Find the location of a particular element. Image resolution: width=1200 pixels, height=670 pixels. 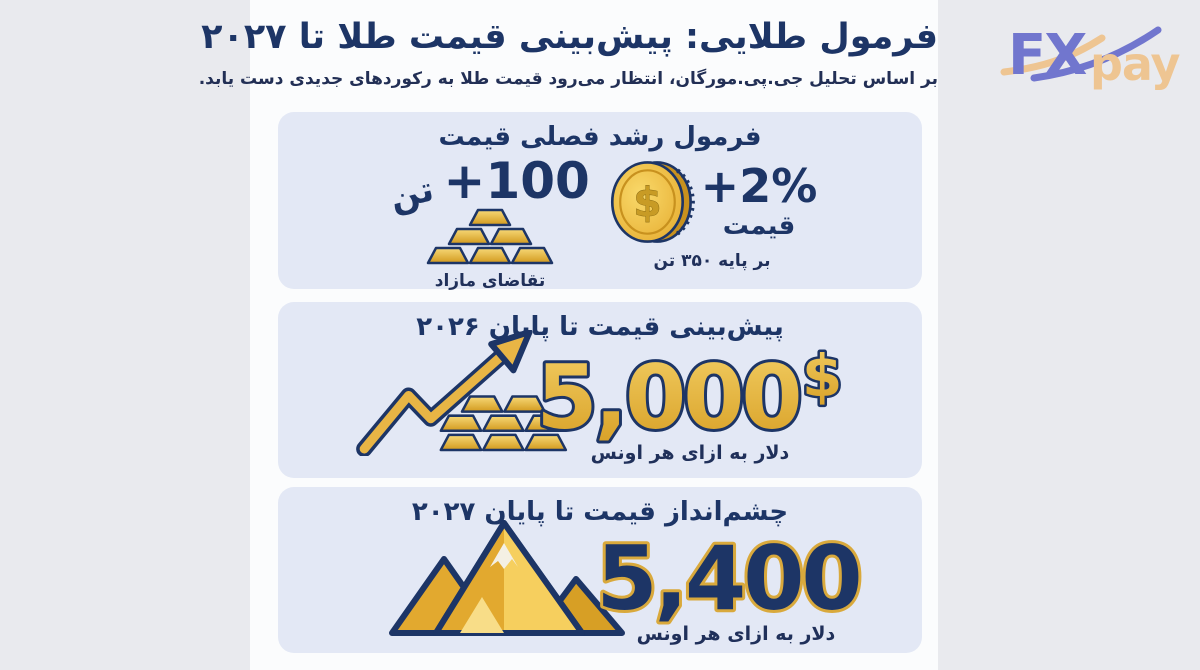

coin-dollar-symbol: $ is located at coordinates (647, 202).